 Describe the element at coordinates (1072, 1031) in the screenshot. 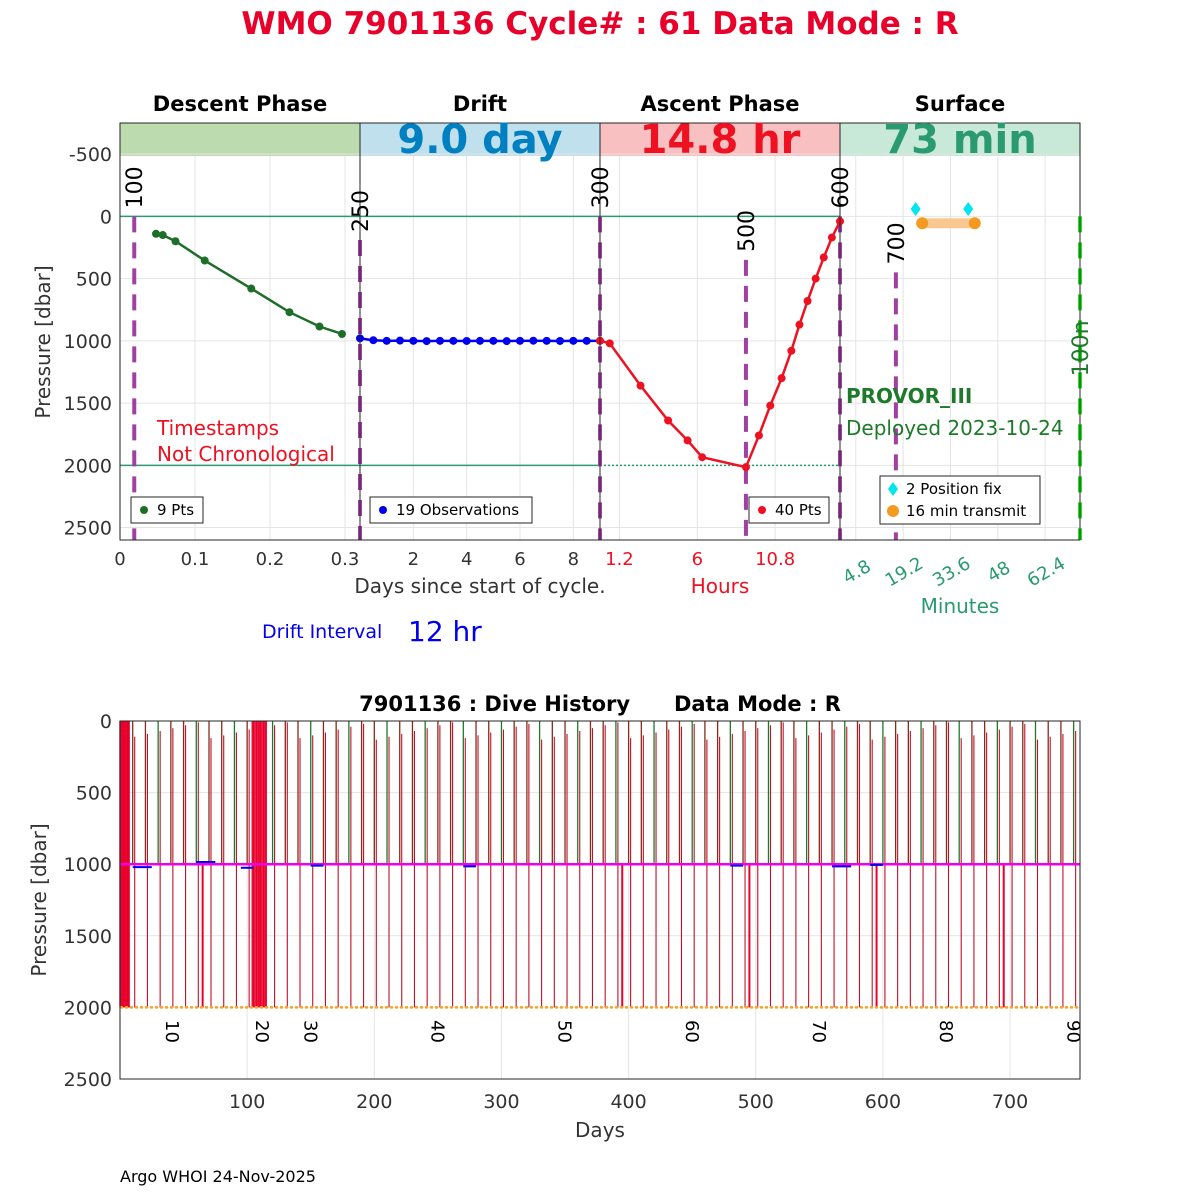

I see `cycle-number-label: 90` at that location.